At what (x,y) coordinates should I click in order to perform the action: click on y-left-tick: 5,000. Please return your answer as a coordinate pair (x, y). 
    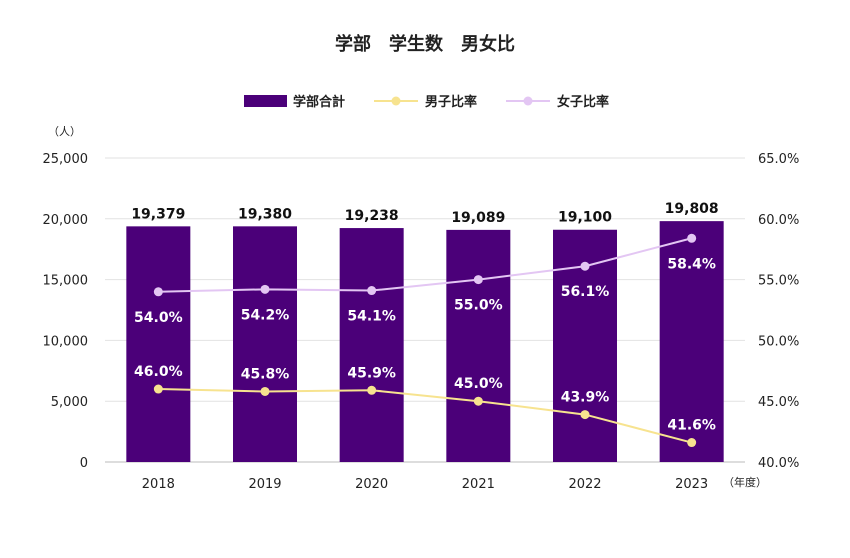
    Looking at the image, I should click on (69, 402).